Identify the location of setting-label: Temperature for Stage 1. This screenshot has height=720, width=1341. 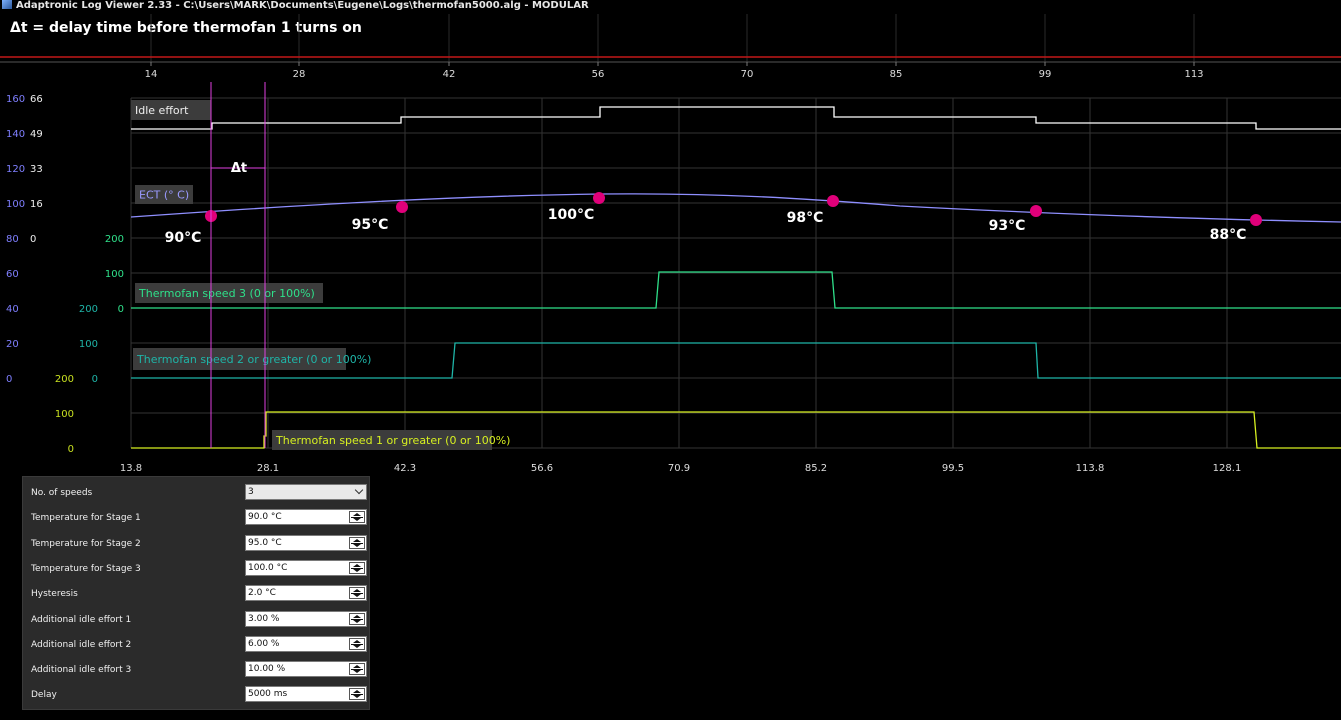
(86, 518).